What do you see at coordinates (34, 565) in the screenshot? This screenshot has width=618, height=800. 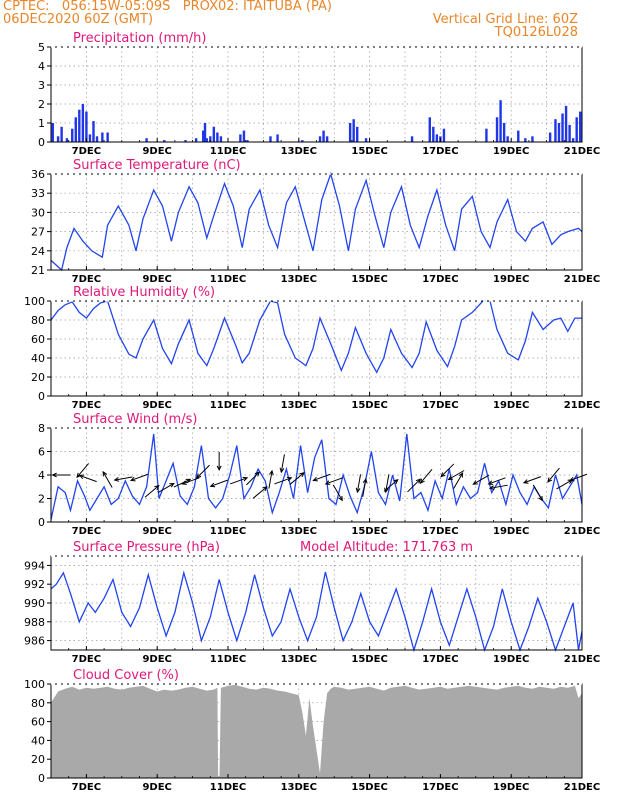 I see `y-tick-label: 994` at bounding box center [34, 565].